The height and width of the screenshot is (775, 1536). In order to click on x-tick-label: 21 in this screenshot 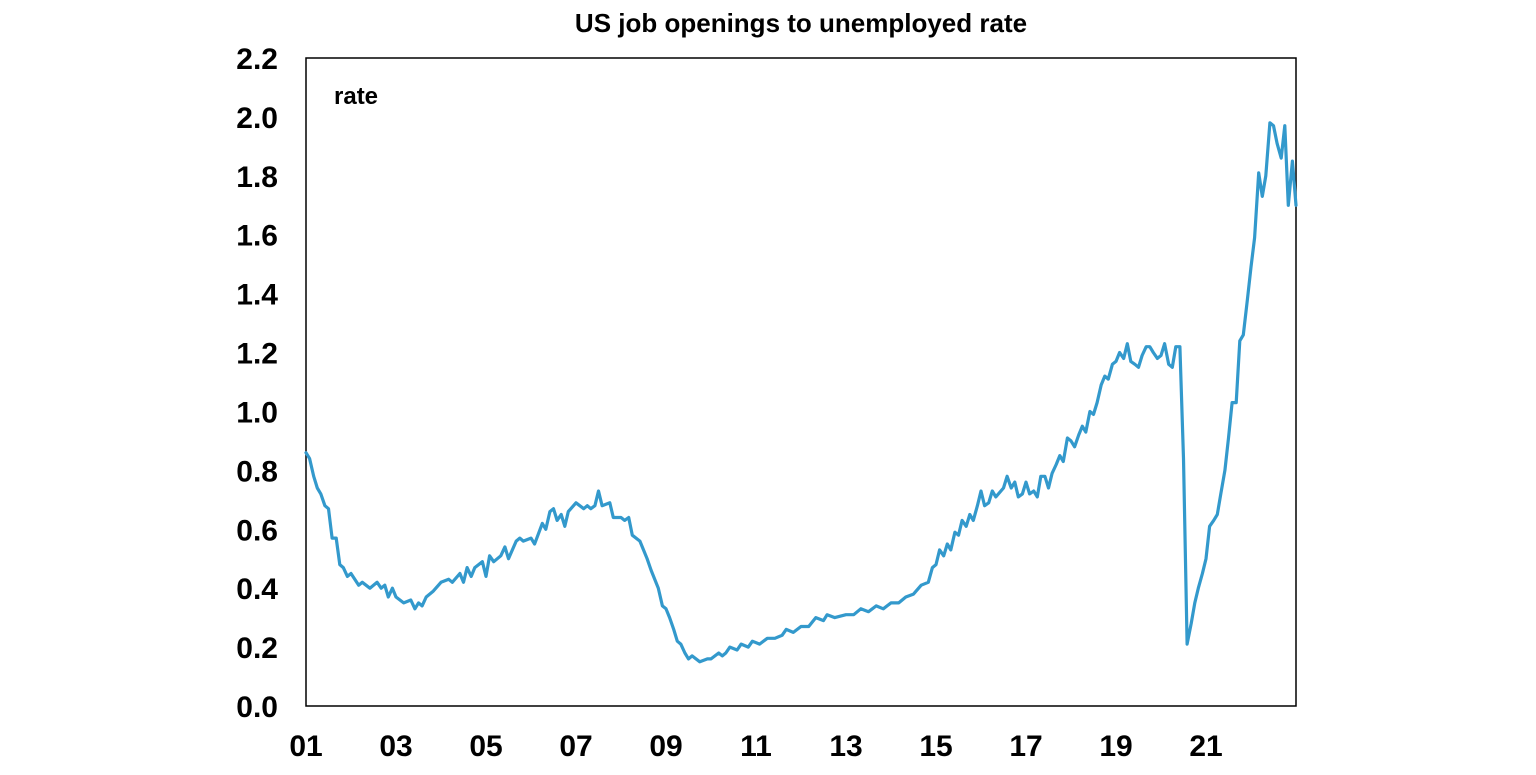, I will do `click(1205, 746)`.